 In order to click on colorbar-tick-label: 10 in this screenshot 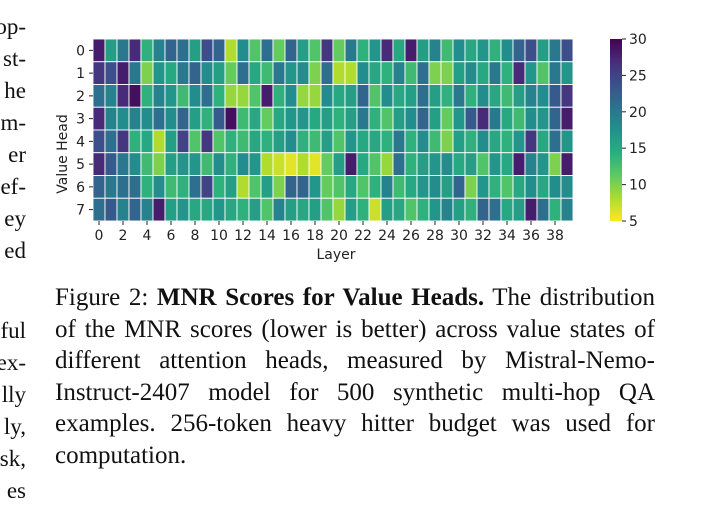, I will do `click(638, 186)`.